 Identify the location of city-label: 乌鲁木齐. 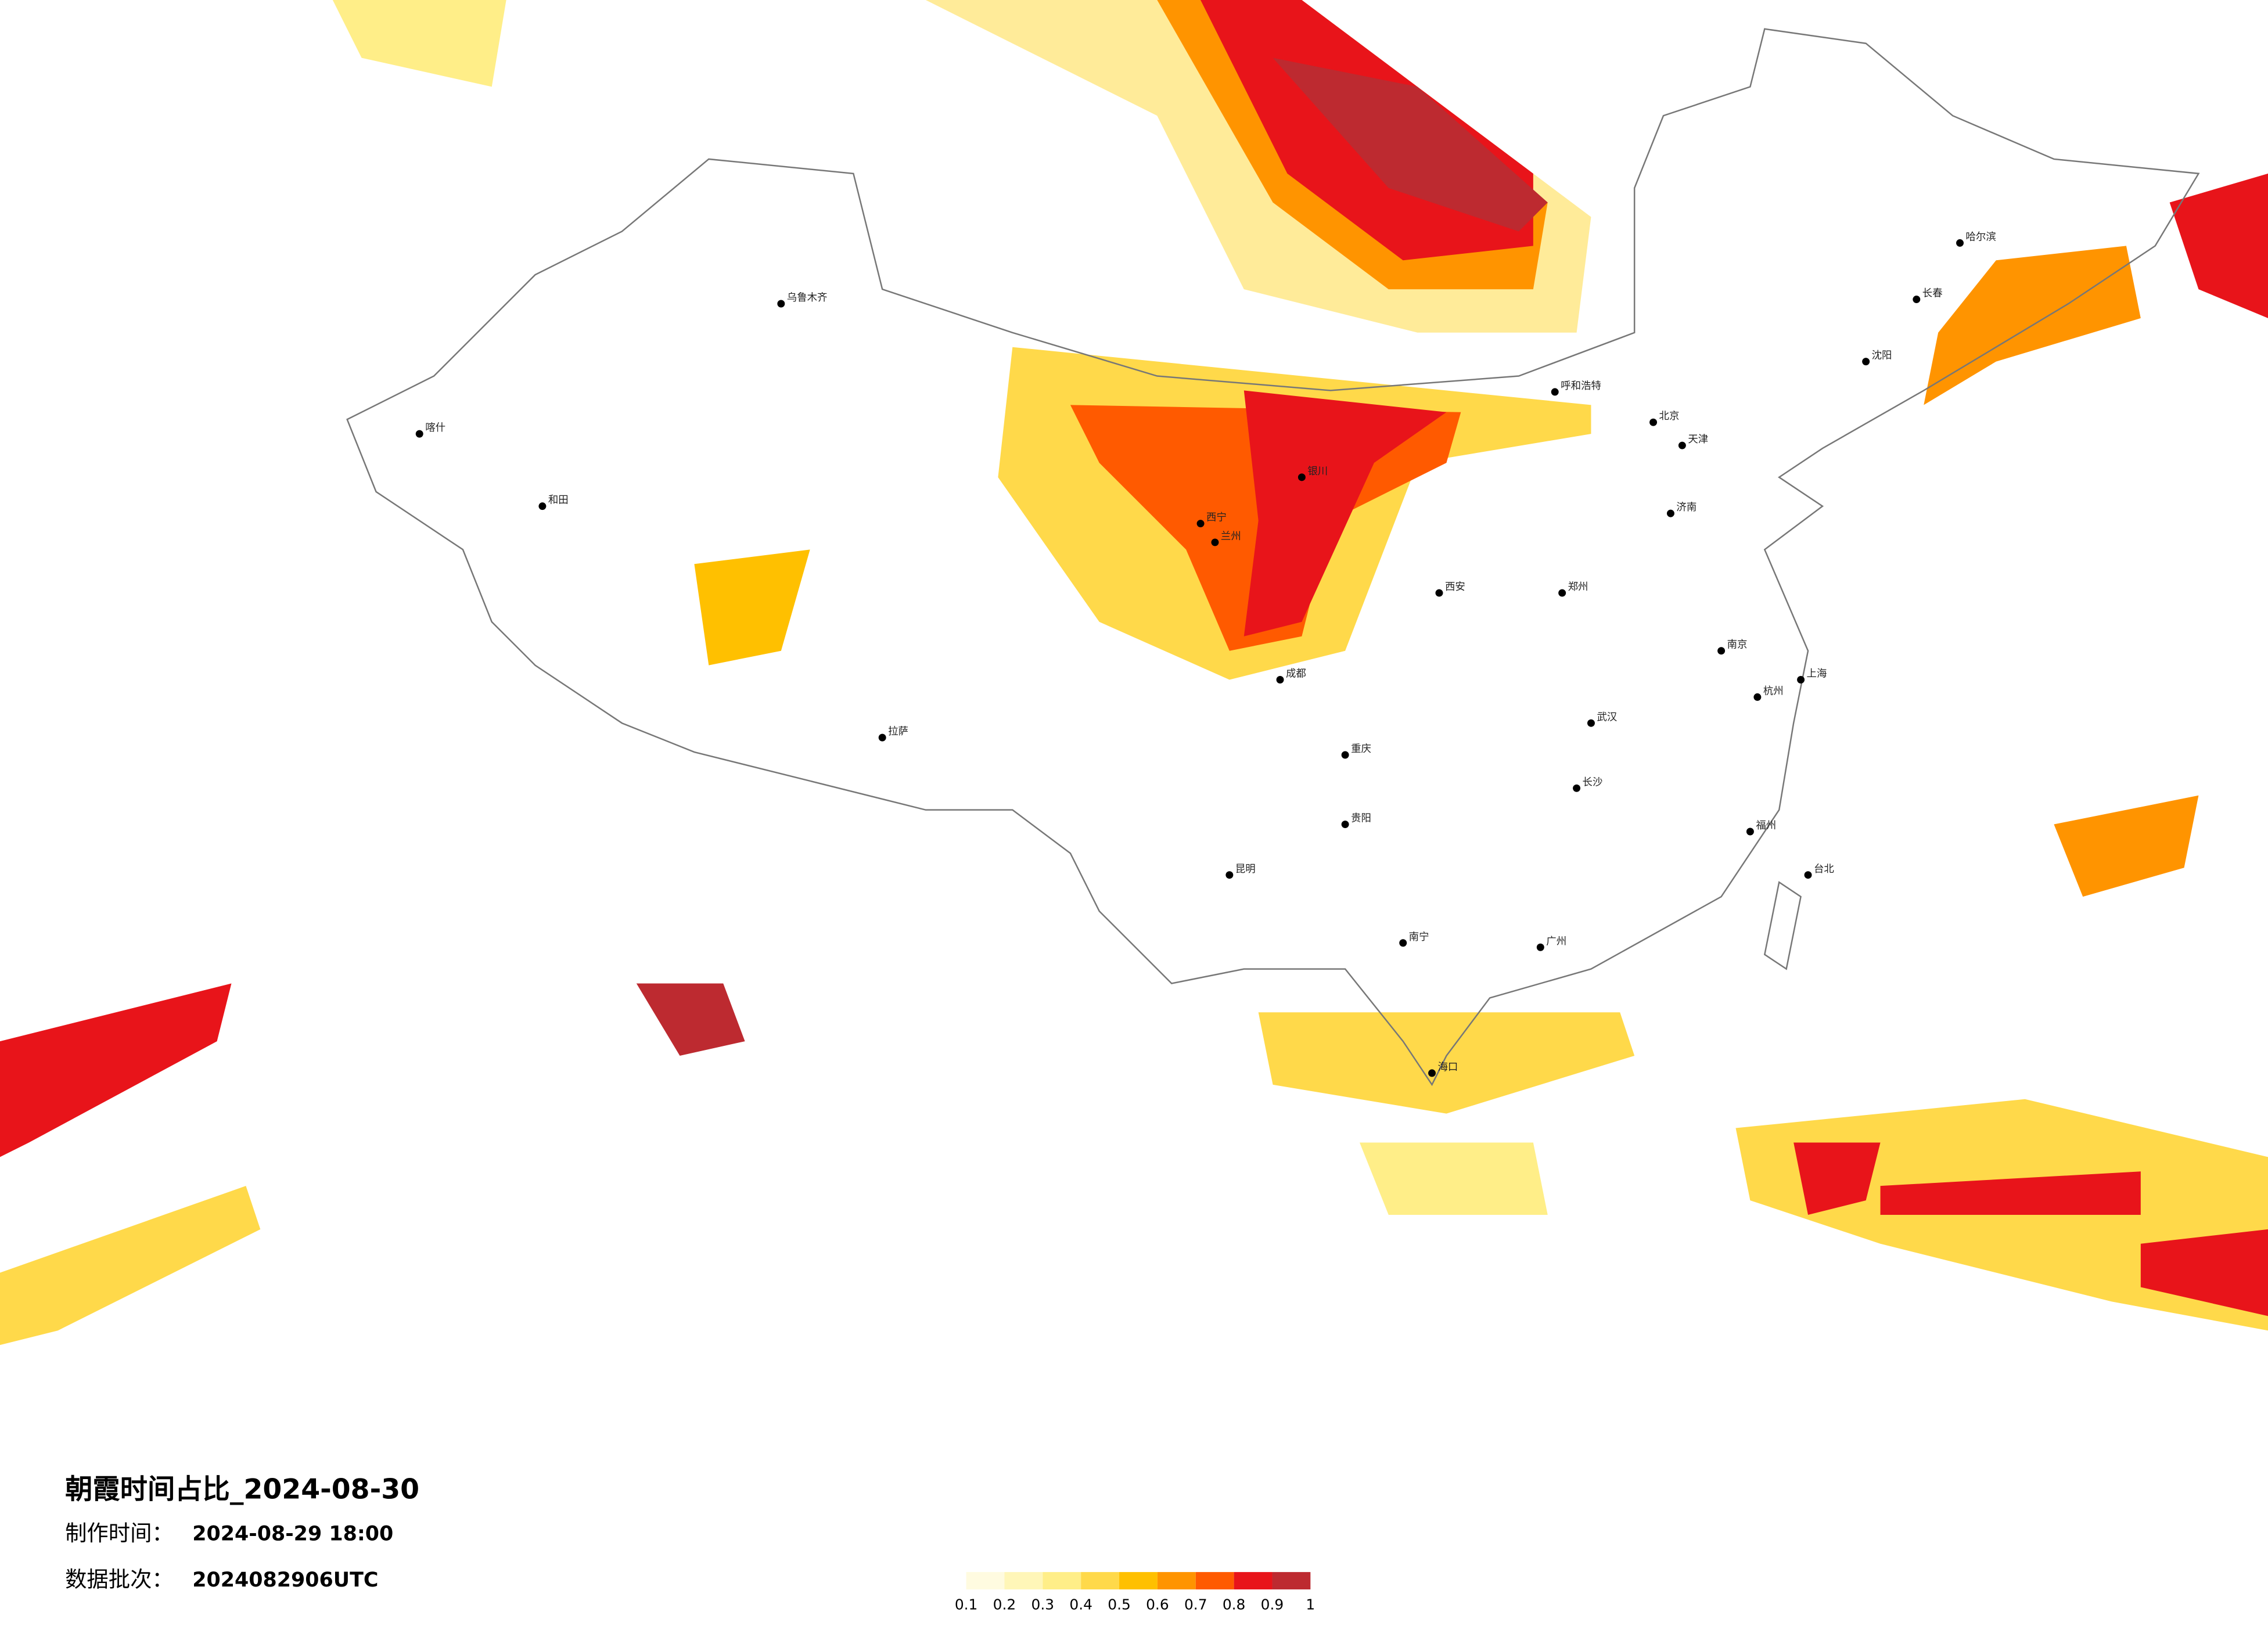
(807, 298).